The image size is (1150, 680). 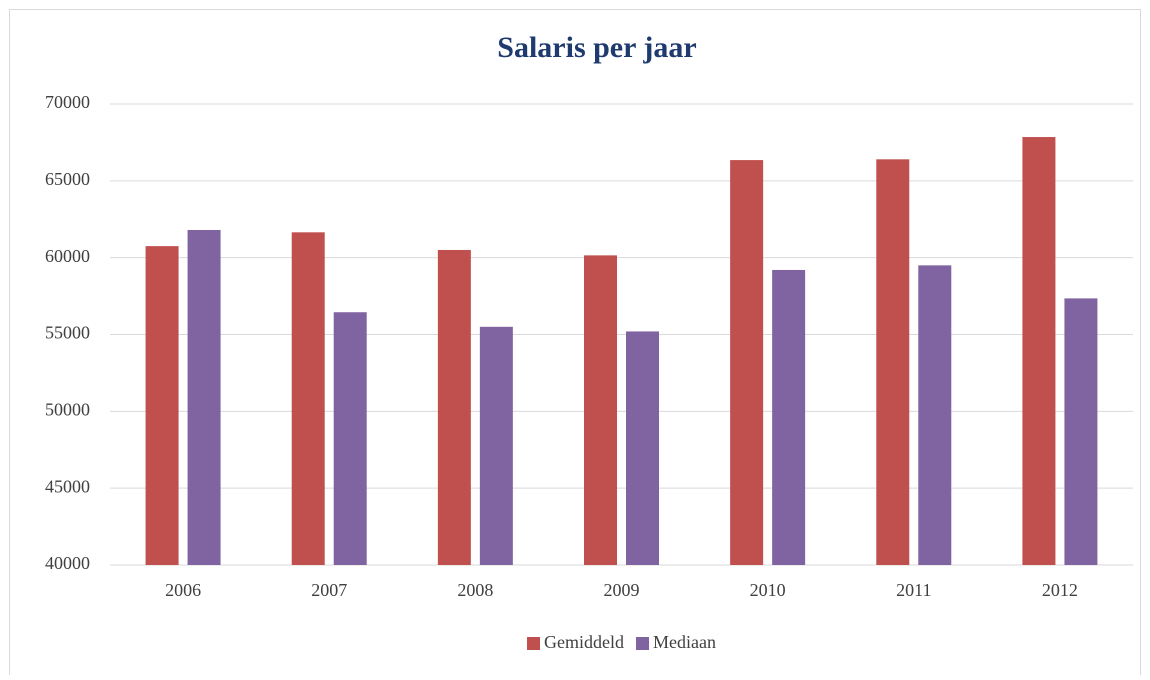 What do you see at coordinates (329, 590) in the screenshot?
I see `x-tick-label: 2007` at bounding box center [329, 590].